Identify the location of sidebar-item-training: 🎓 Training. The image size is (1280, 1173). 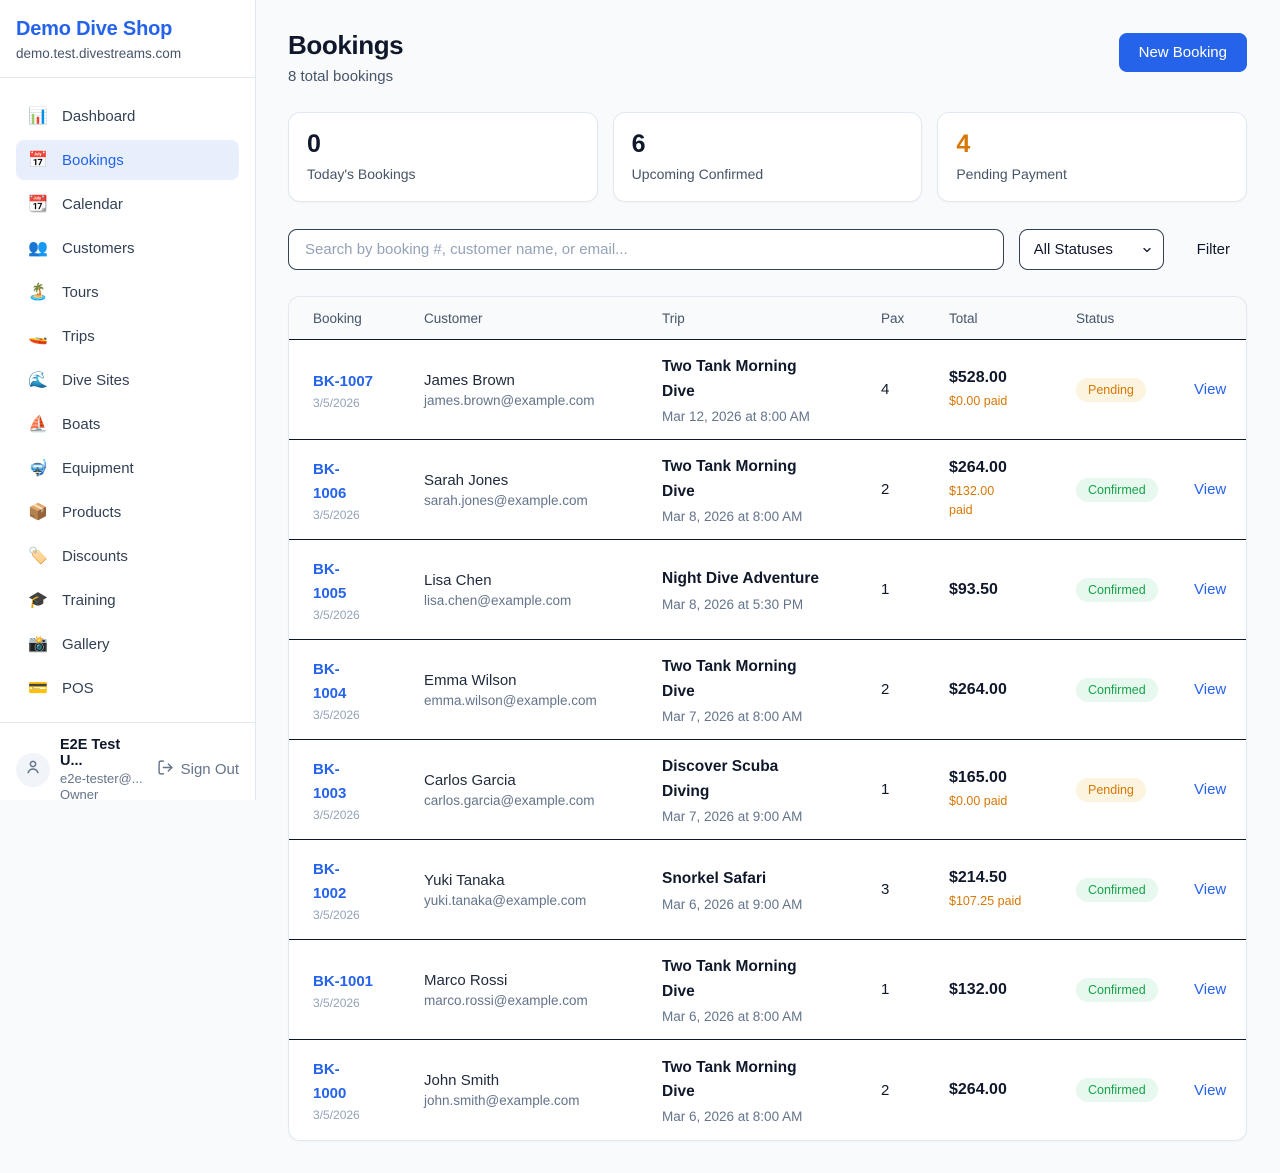
(127, 600).